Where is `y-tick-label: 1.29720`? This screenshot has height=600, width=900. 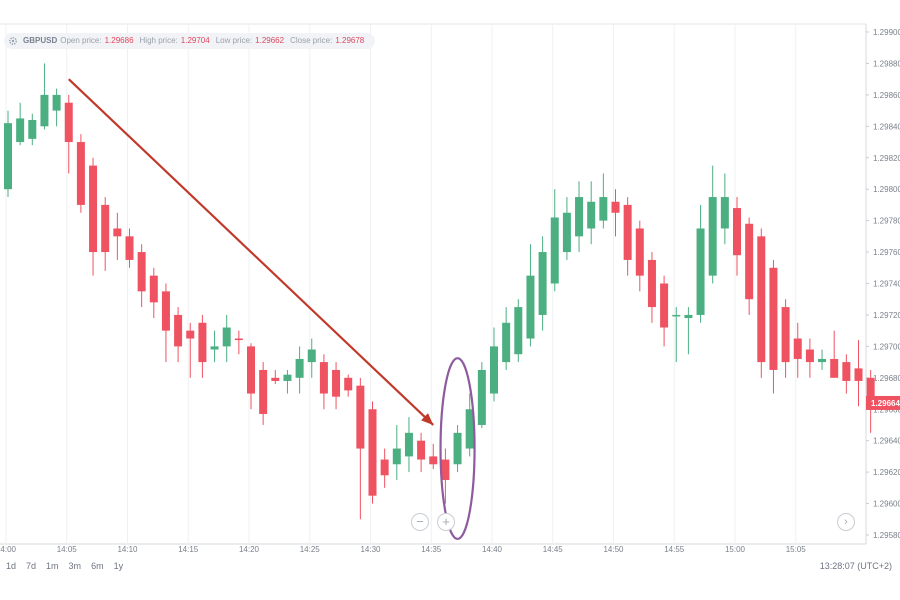 y-tick-label: 1.29720 is located at coordinates (886, 315).